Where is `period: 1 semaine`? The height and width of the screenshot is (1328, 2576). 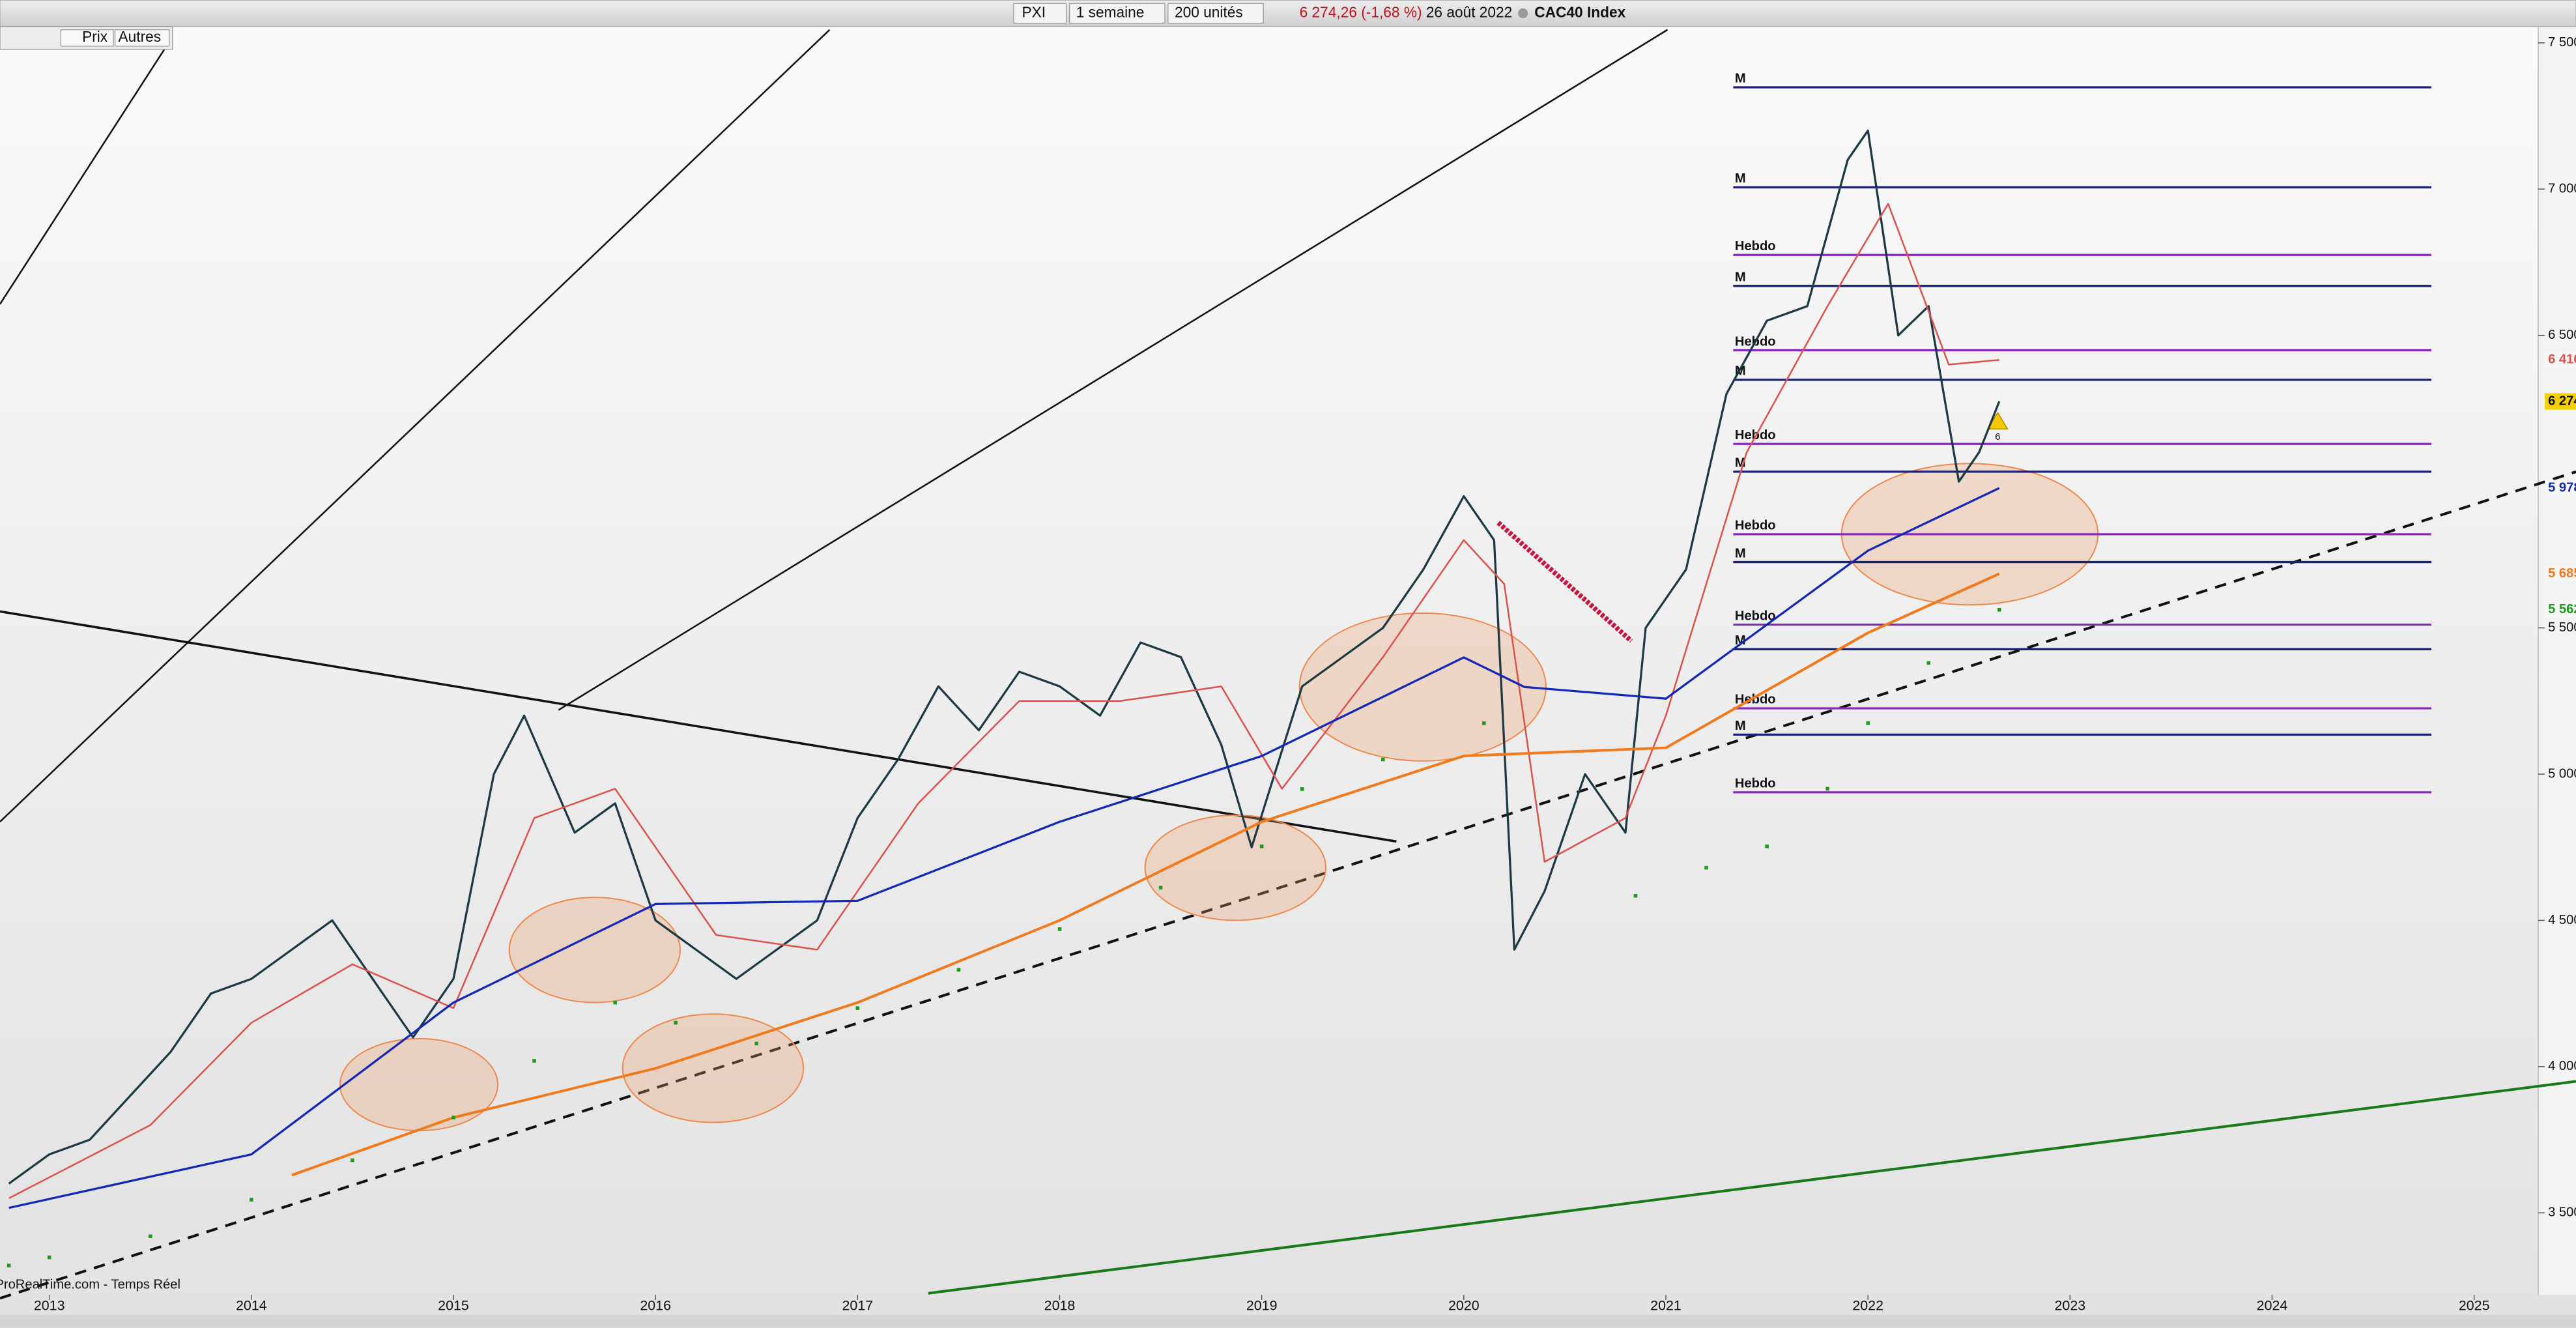 period: 1 semaine is located at coordinates (1110, 11).